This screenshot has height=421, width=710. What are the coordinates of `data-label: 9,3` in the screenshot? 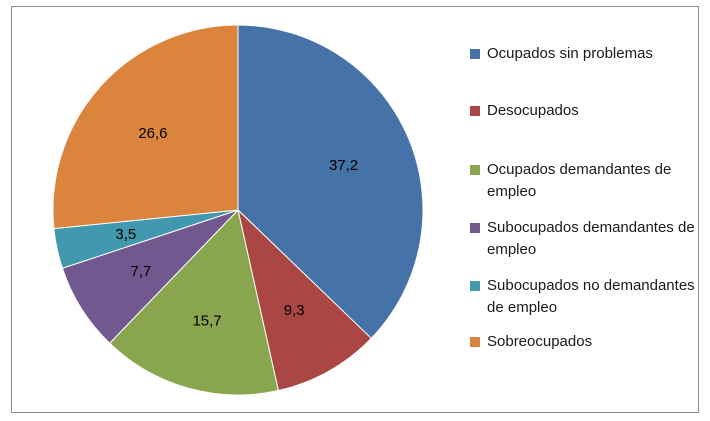 It's located at (294, 310).